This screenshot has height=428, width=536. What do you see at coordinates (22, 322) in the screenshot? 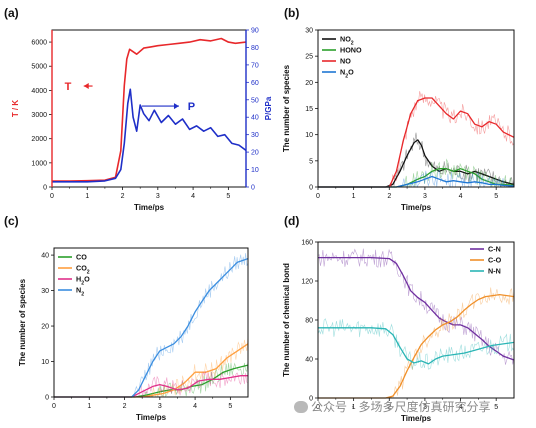
I see `y-axis-title: The number of species` at bounding box center [22, 322].